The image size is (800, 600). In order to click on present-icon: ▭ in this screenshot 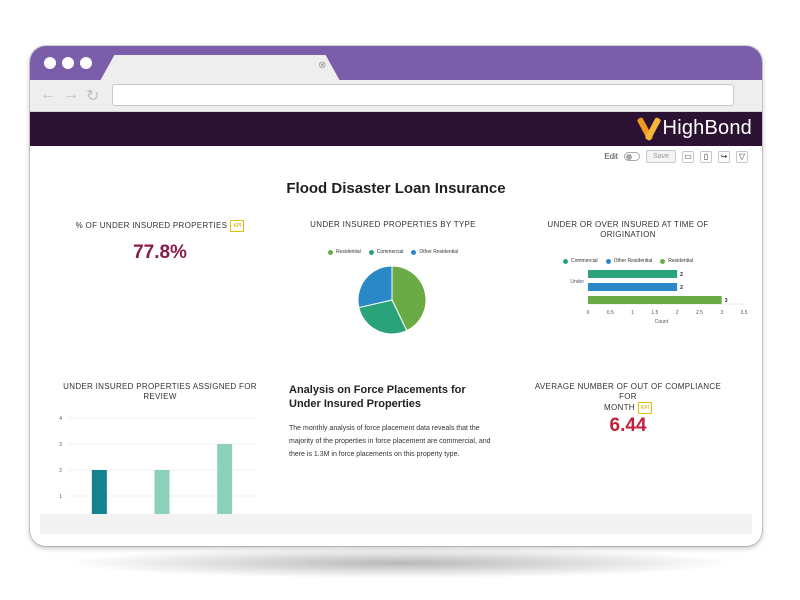, I will do `click(688, 156)`.